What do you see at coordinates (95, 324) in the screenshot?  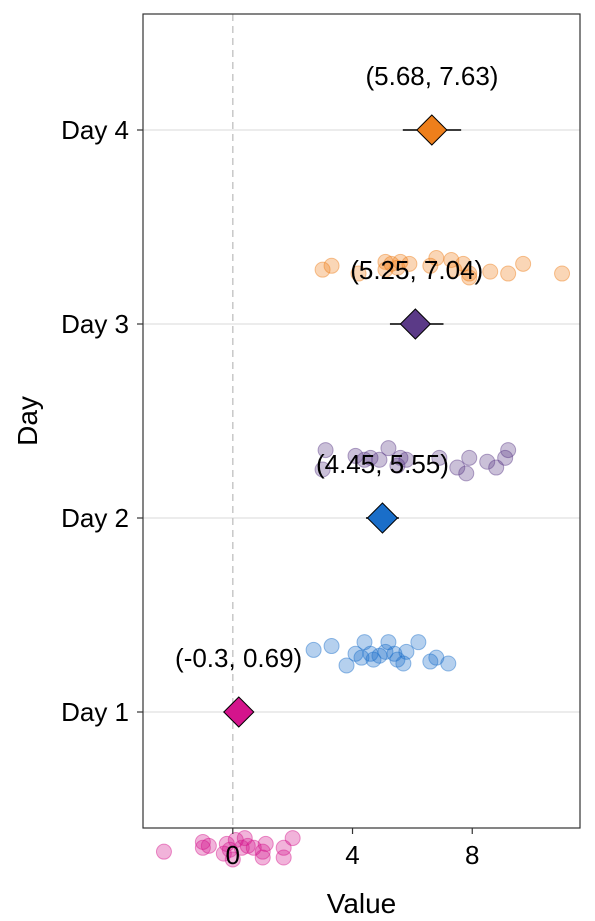 I see `y-tick-label: Day 3` at bounding box center [95, 324].